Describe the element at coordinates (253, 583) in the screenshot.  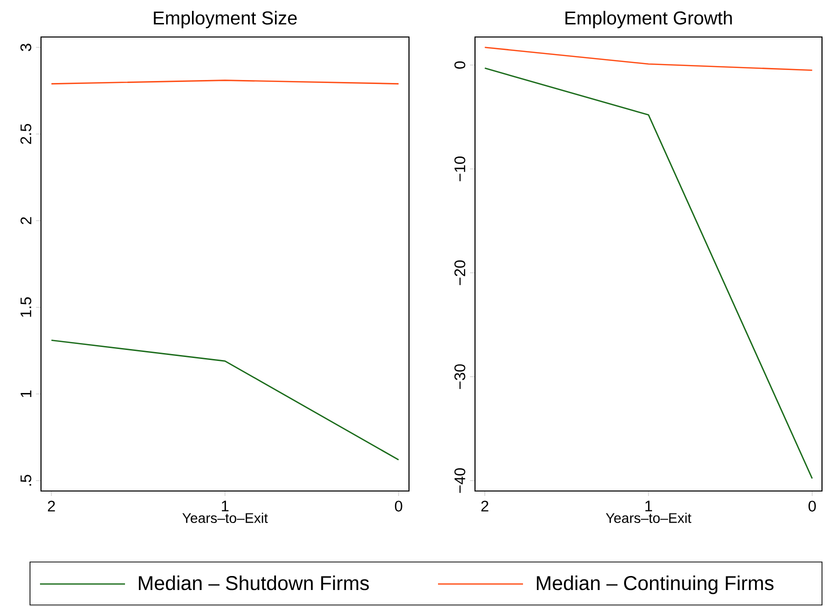
I see `legend-label: Median – Shutdown Firms` at that location.